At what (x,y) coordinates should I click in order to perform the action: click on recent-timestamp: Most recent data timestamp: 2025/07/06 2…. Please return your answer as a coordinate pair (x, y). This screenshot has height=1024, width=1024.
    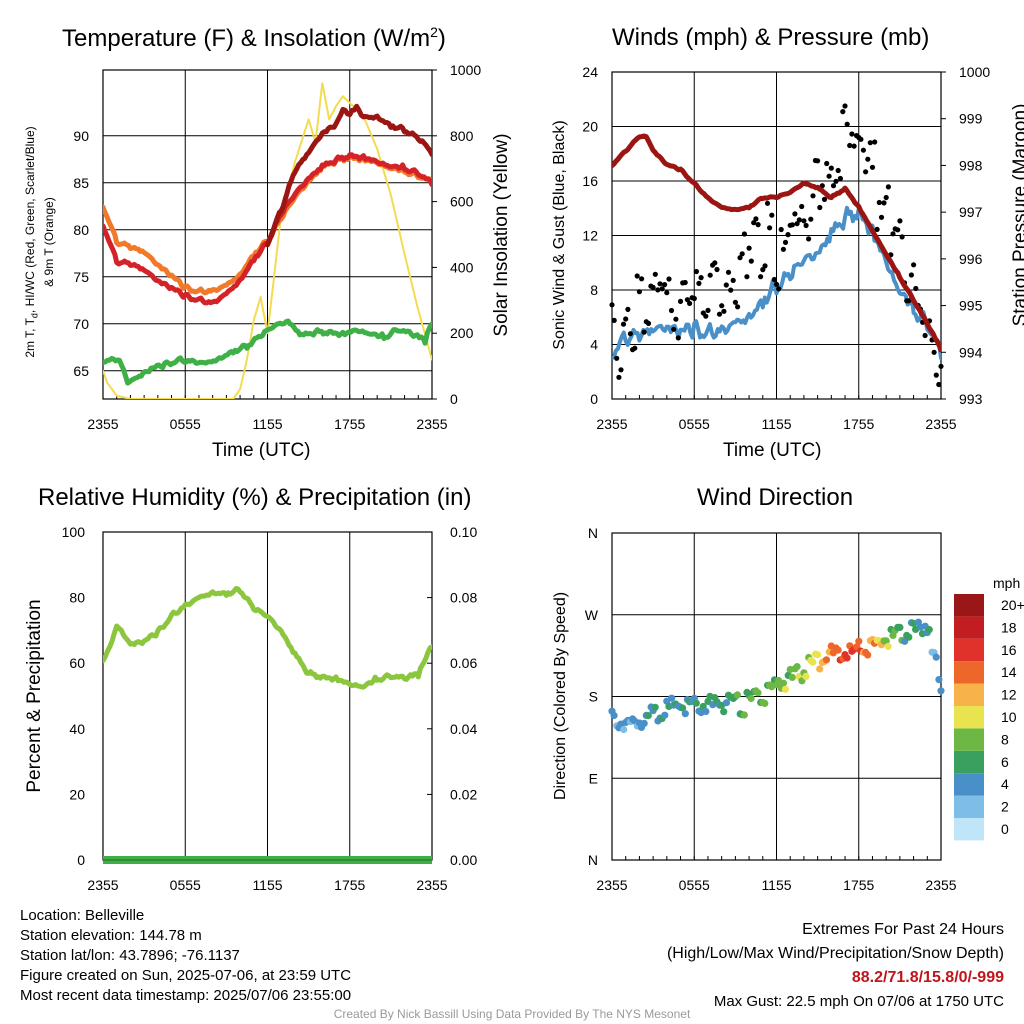
    Looking at the image, I should click on (186, 995).